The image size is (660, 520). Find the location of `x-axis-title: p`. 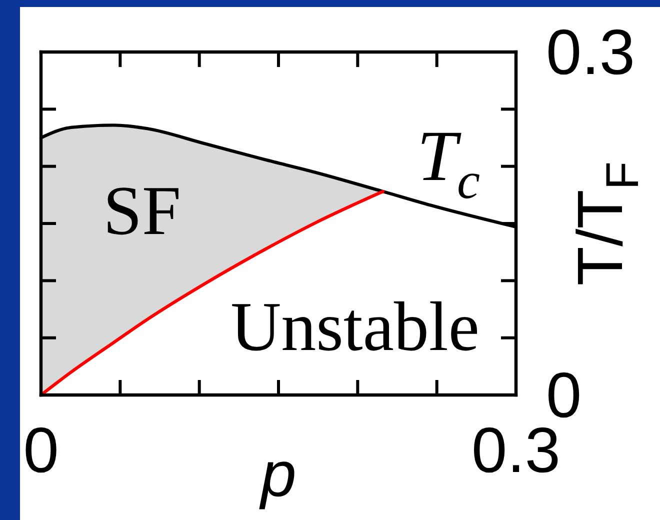

x-axis-title: p is located at coordinates (277, 474).